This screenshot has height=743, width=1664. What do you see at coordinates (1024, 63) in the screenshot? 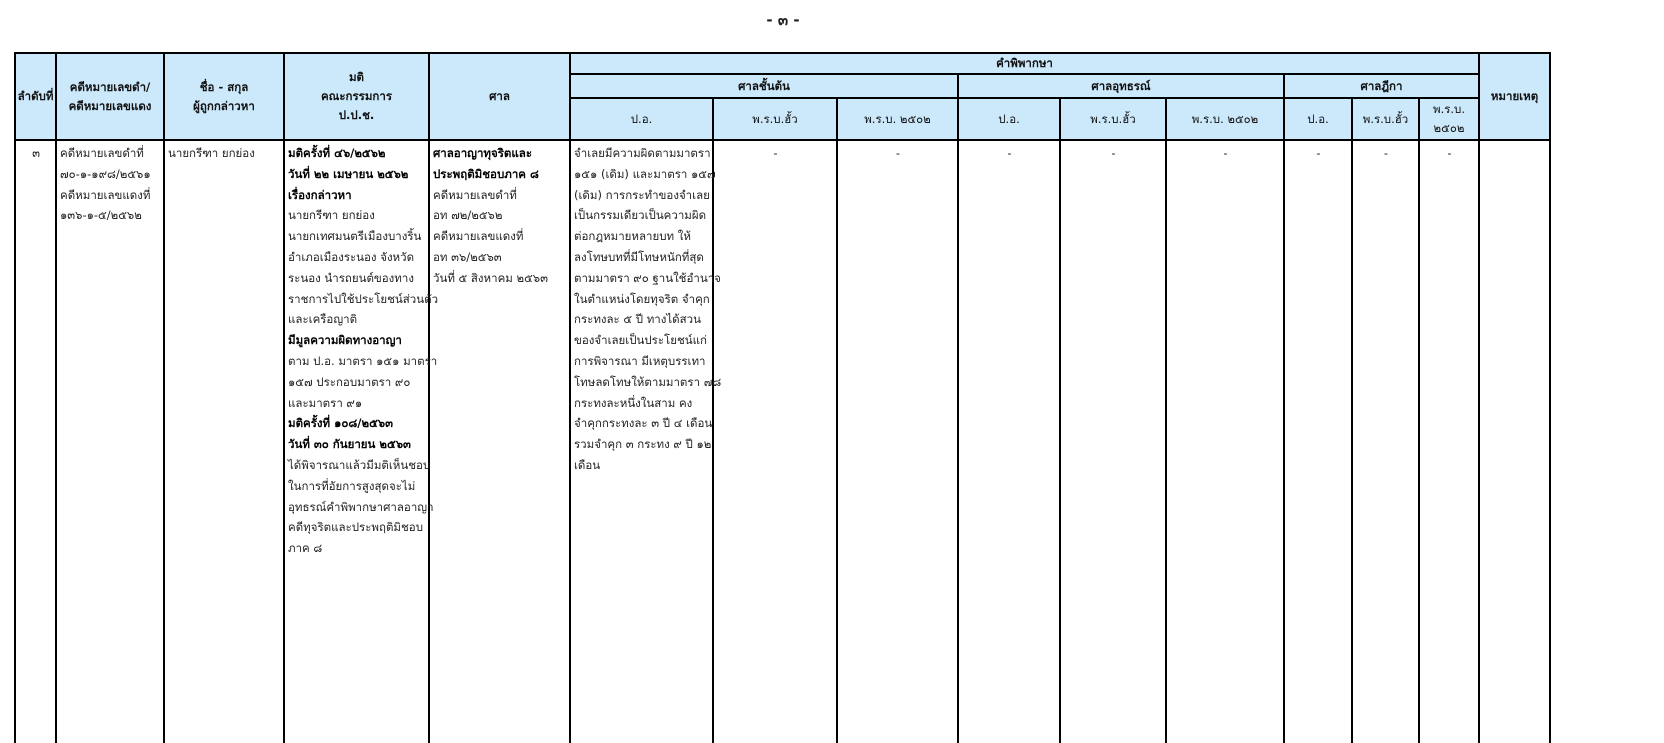
I see `header-judgment: คำพิพากษา` at bounding box center [1024, 63].